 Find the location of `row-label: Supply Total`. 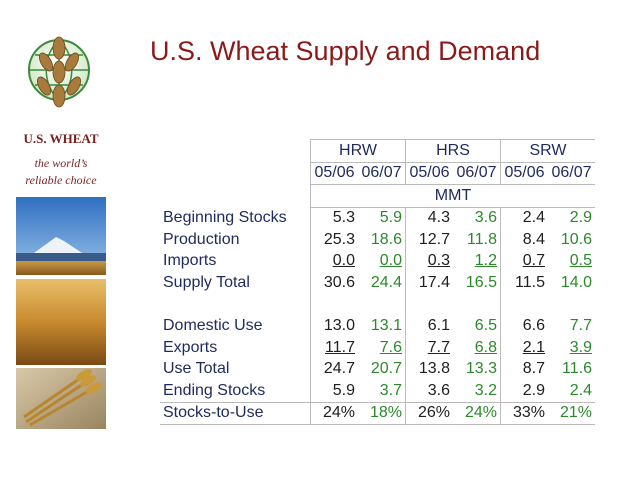

row-label: Supply Total is located at coordinates (206, 282).